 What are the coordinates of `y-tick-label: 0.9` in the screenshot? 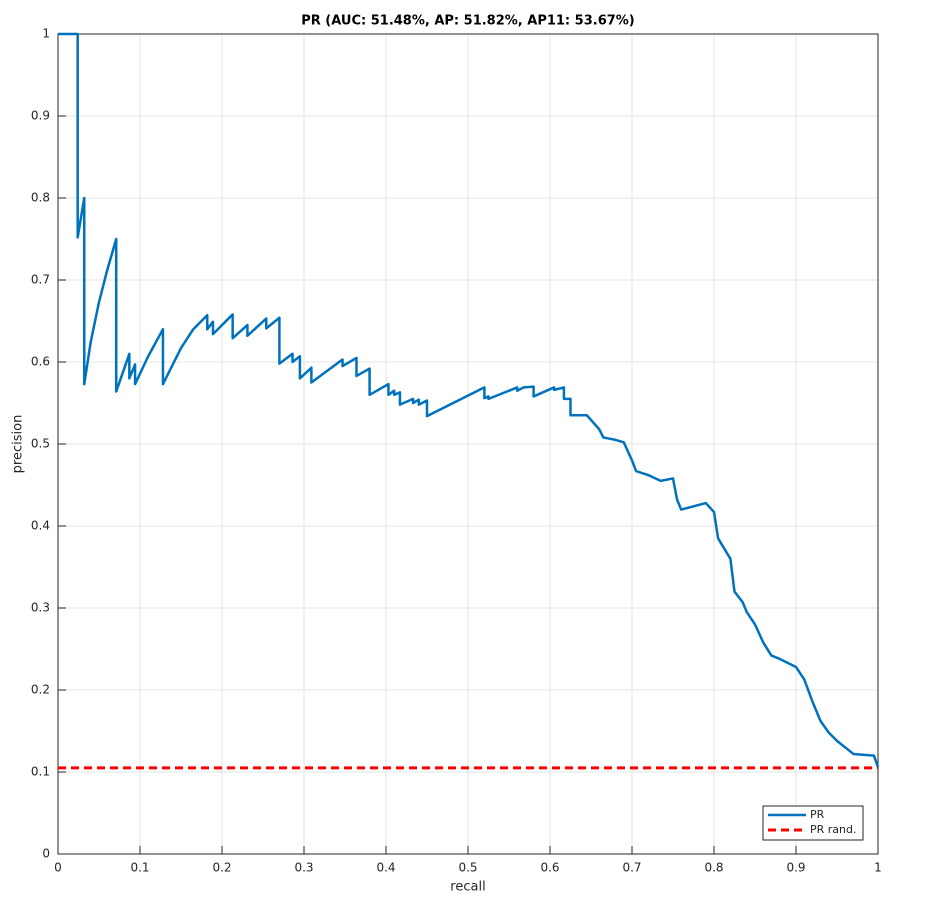 It's located at (40, 116).